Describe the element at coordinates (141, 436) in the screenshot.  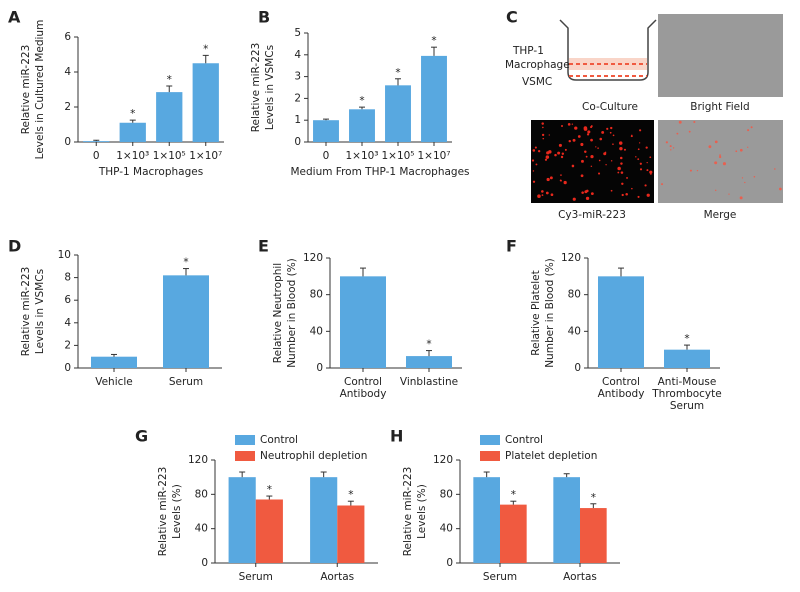
I see `panel-label: G` at that location.